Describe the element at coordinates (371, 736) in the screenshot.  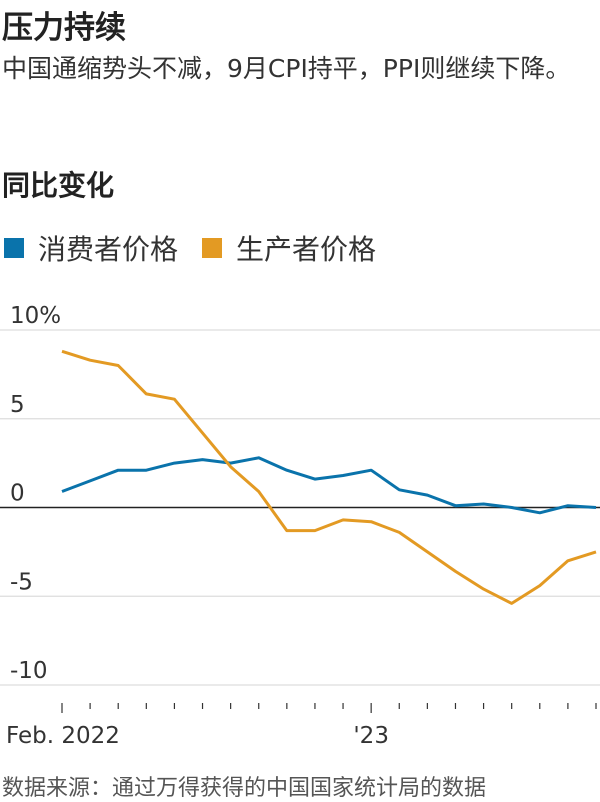
I see `x-tick-label: '23` at that location.